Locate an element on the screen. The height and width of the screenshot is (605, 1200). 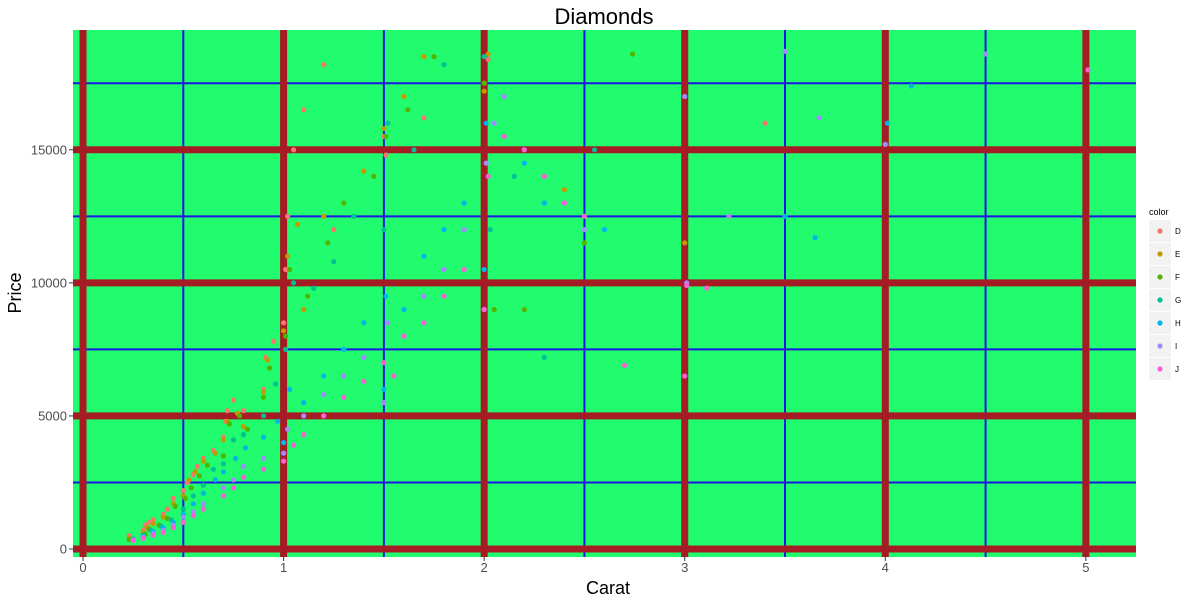
x-tick-label: 2 is located at coordinates (484, 567).